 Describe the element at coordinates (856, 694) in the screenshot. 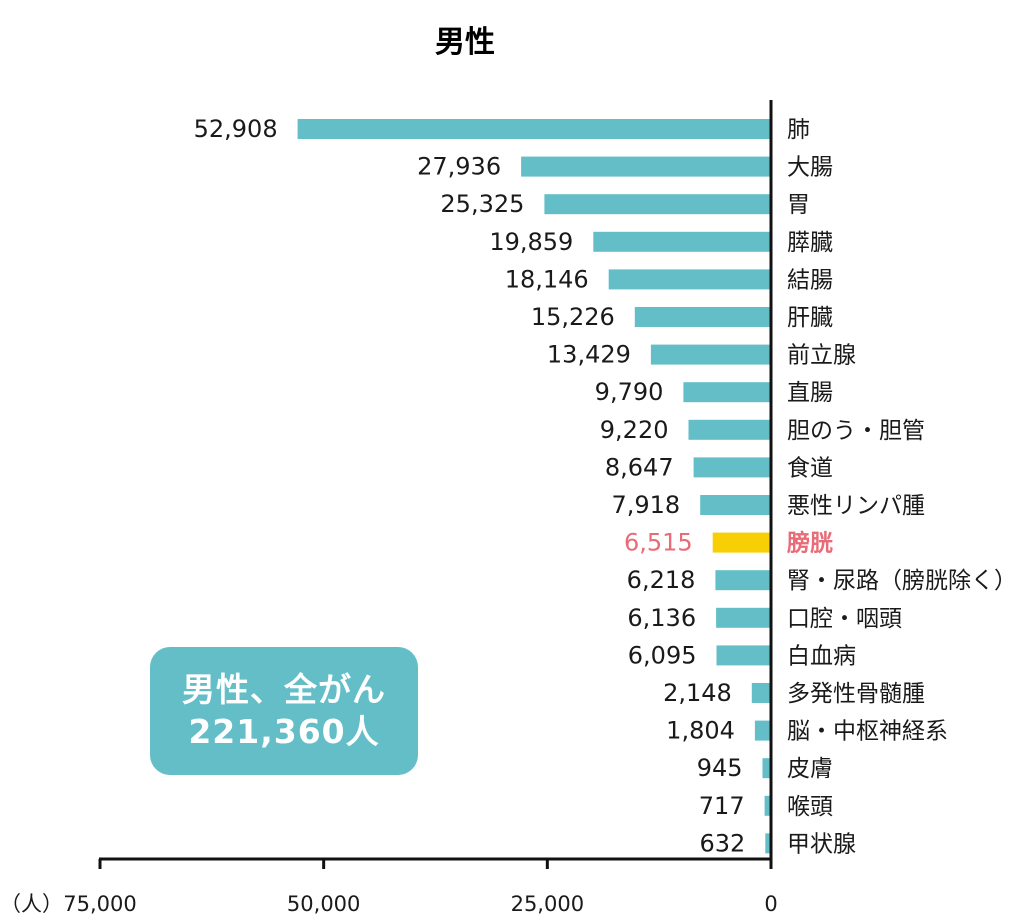

I see `category-label-15: 多発性骨髄腫` at that location.